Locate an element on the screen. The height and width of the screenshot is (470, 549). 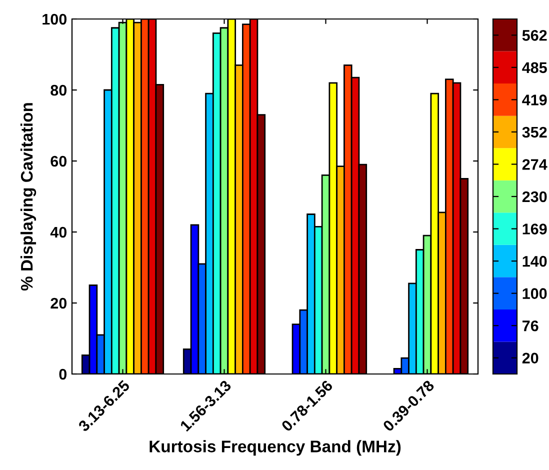
y-tick-label: 20 is located at coordinates (58, 303).